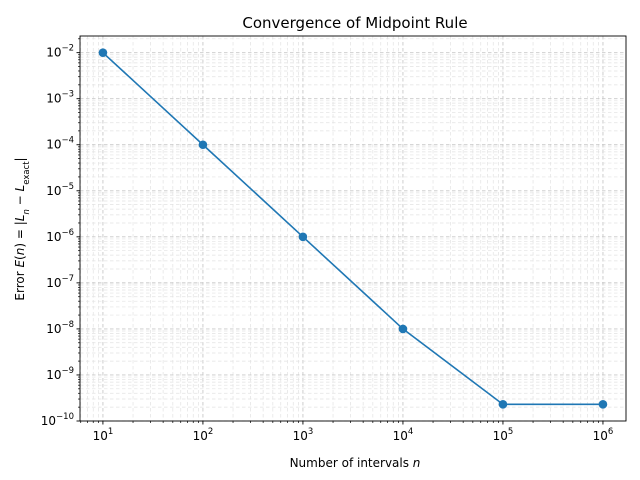 This screenshot has height=480, width=640. What do you see at coordinates (355, 463) in the screenshot?
I see `x-axis-label: Number of intervals n` at bounding box center [355, 463].